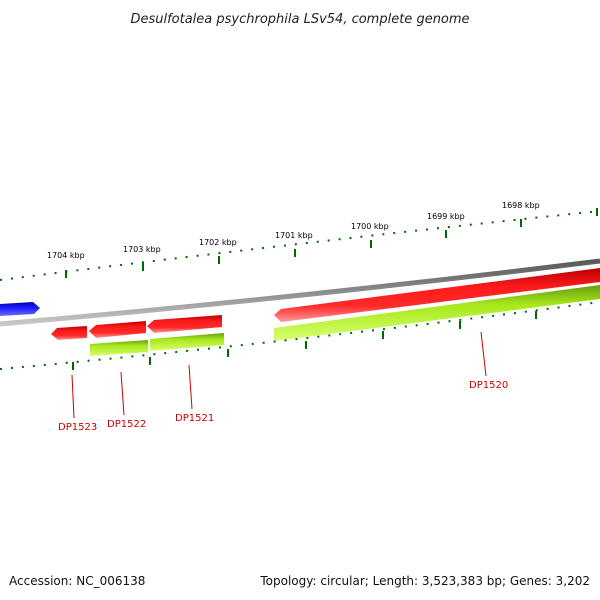 The image size is (600, 600). I want to click on forward-strand-track, so click(325, 304).